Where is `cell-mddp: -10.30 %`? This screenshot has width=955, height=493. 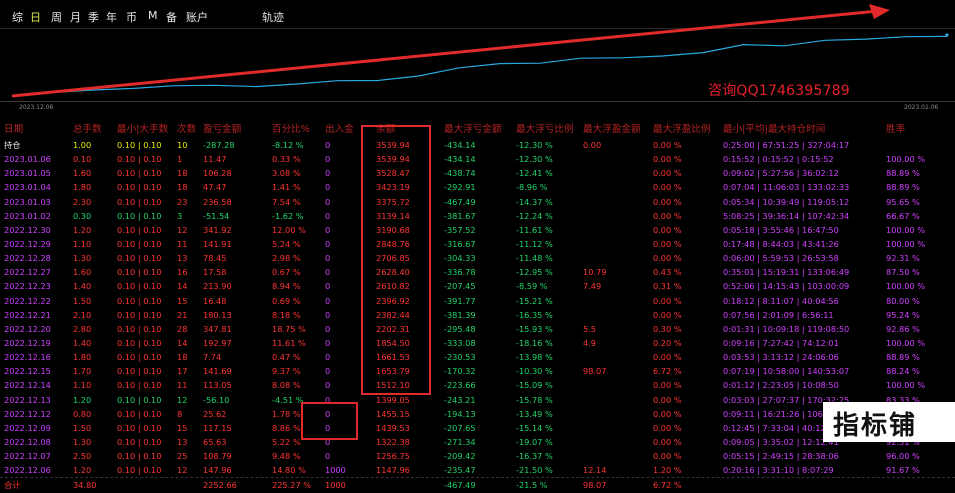
cell-mddp: -10.30 % is located at coordinates (534, 371).